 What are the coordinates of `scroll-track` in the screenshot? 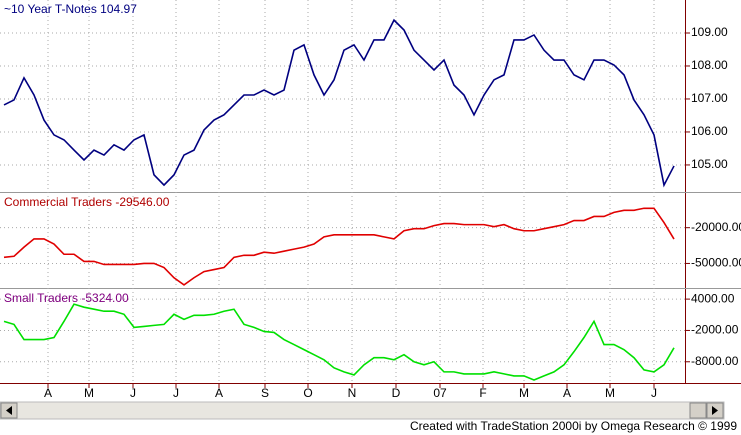 It's located at (362, 410).